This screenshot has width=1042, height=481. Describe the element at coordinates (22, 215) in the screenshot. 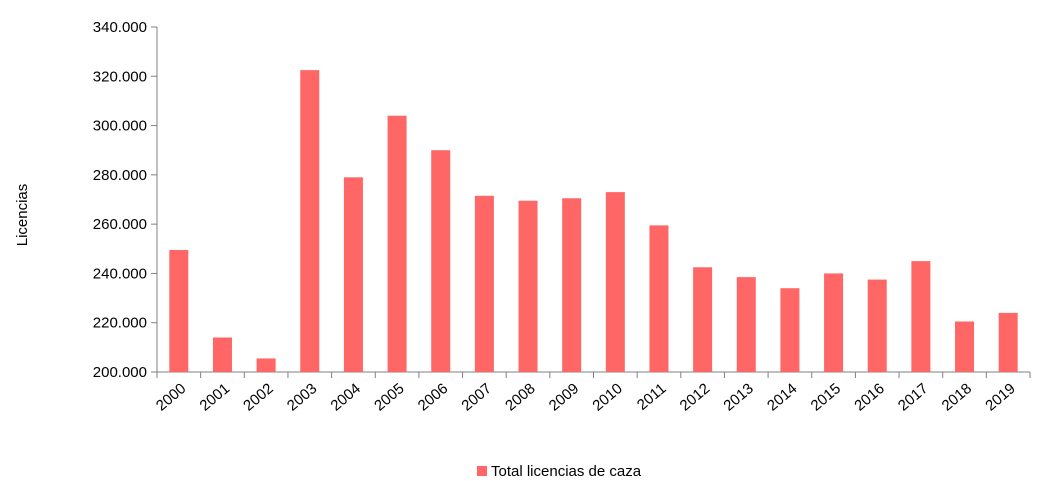

I see `y-axis-title: Licencias` at that location.